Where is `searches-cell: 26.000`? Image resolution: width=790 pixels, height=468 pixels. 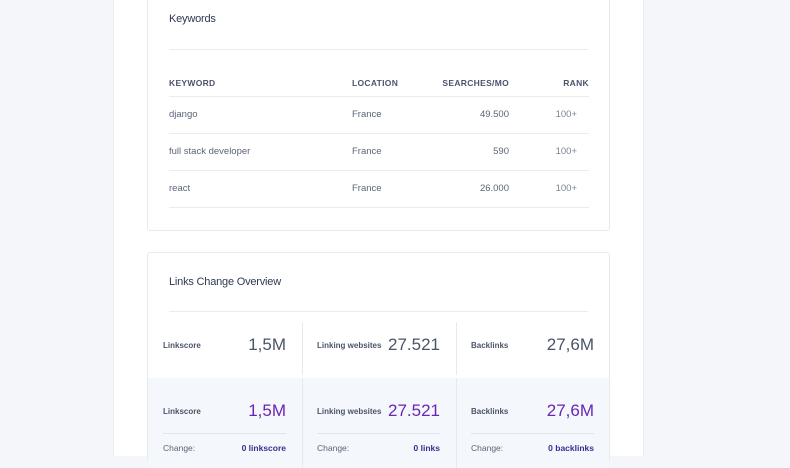
searches-cell: 26.000 is located at coordinates (494, 188).